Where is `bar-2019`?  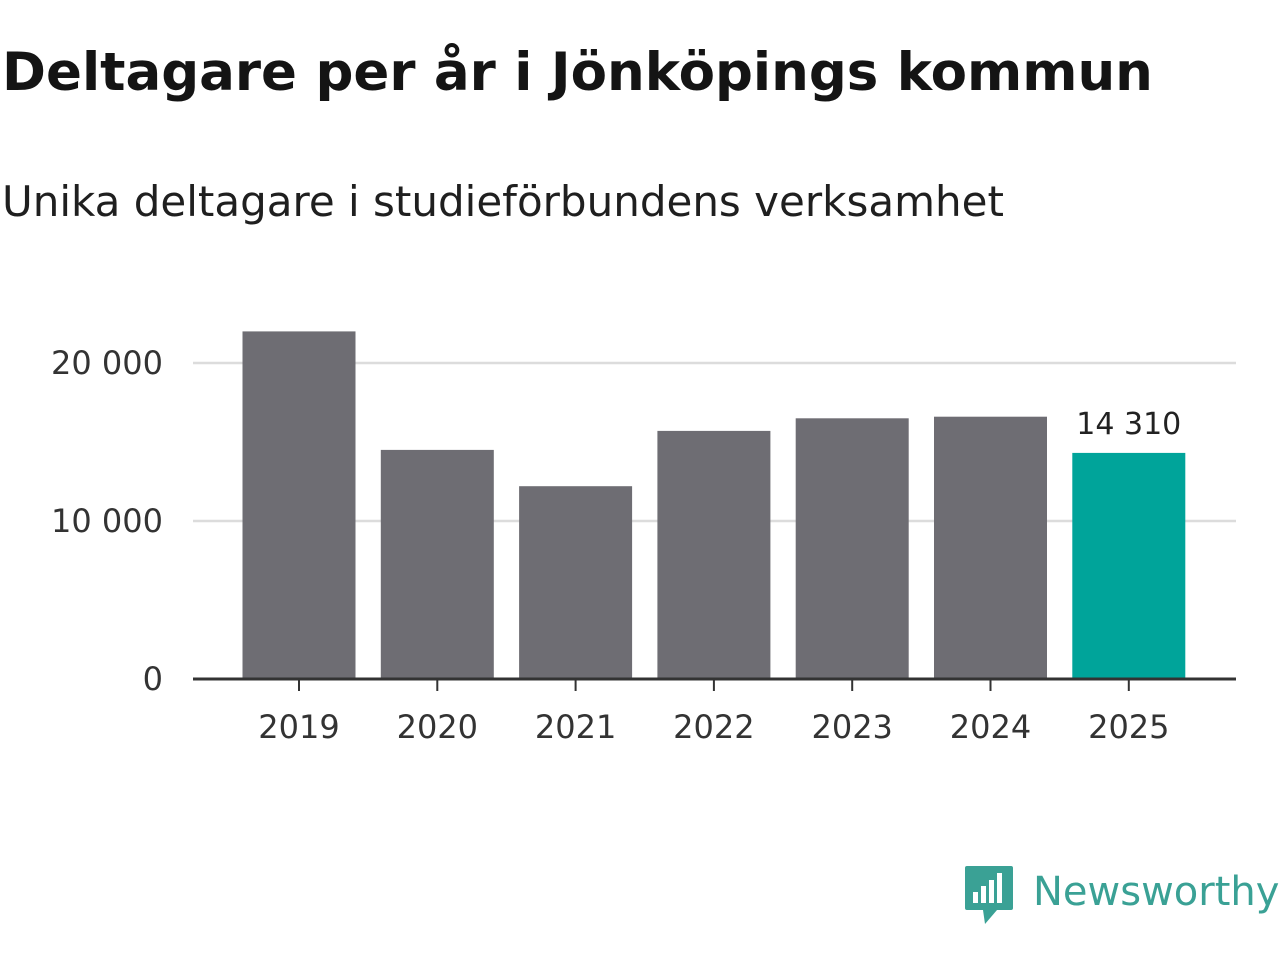 bar-2019 is located at coordinates (299, 505).